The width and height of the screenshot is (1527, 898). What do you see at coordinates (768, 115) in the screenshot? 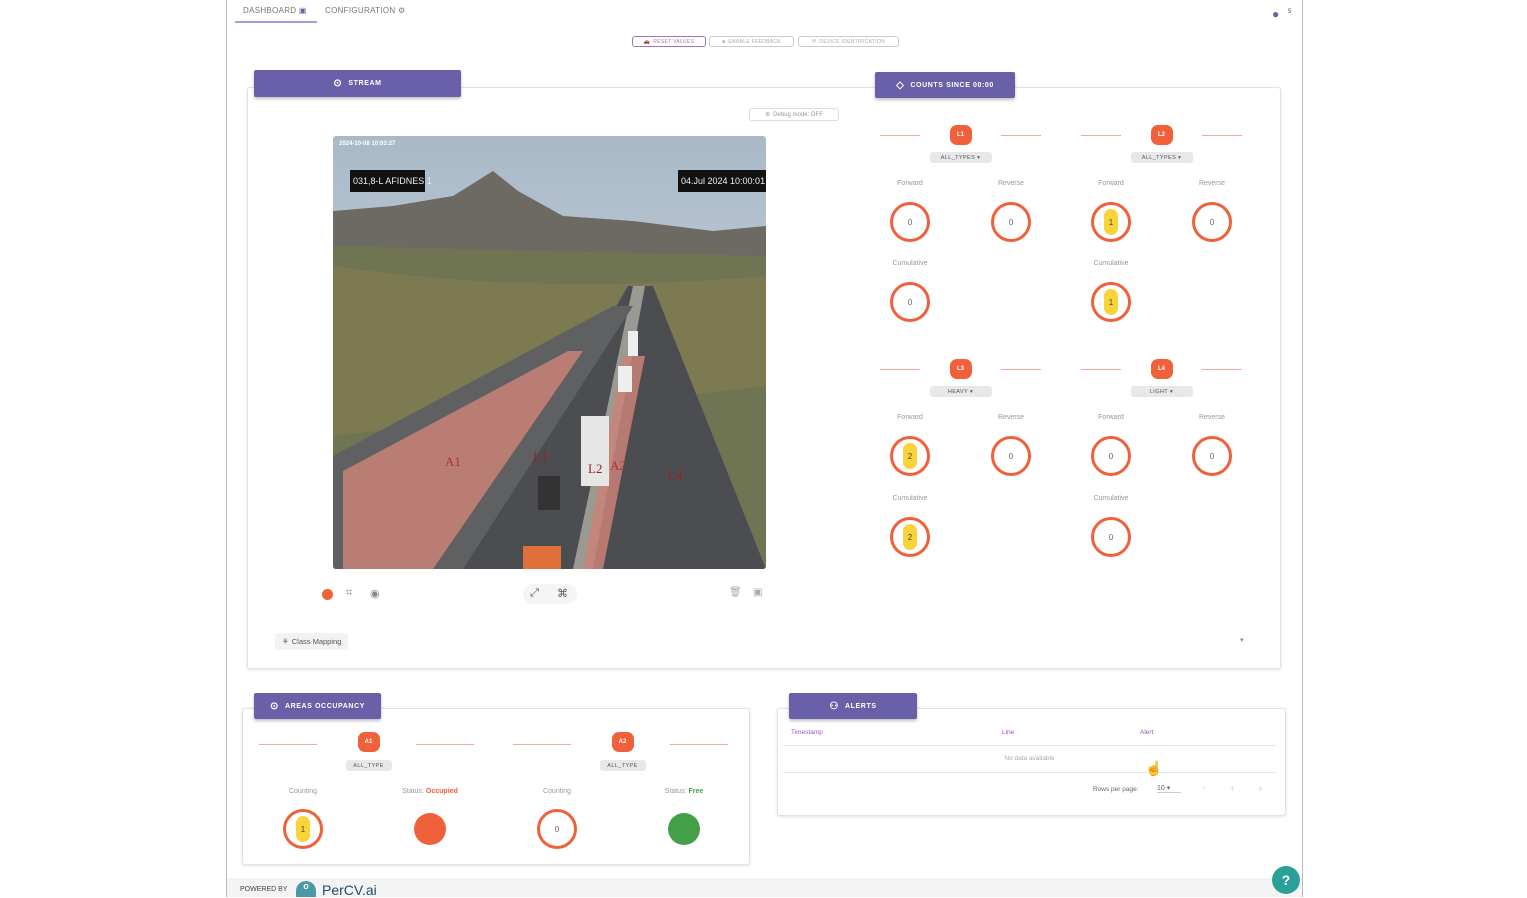
I see `bug-icon: ⊛` at bounding box center [768, 115].